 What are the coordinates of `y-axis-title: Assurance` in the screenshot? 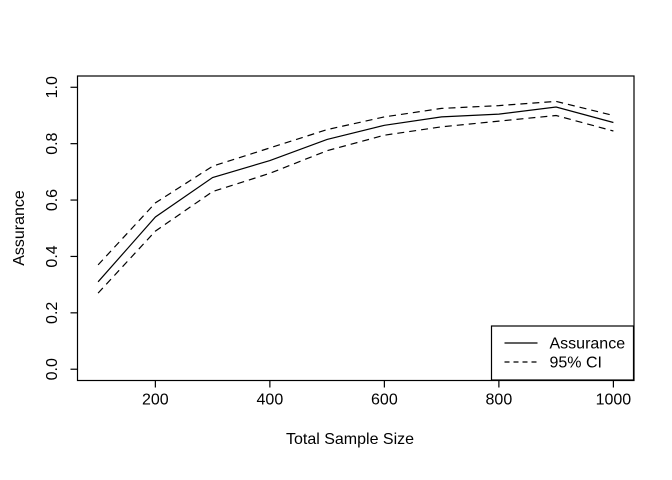 It's located at (19, 228).